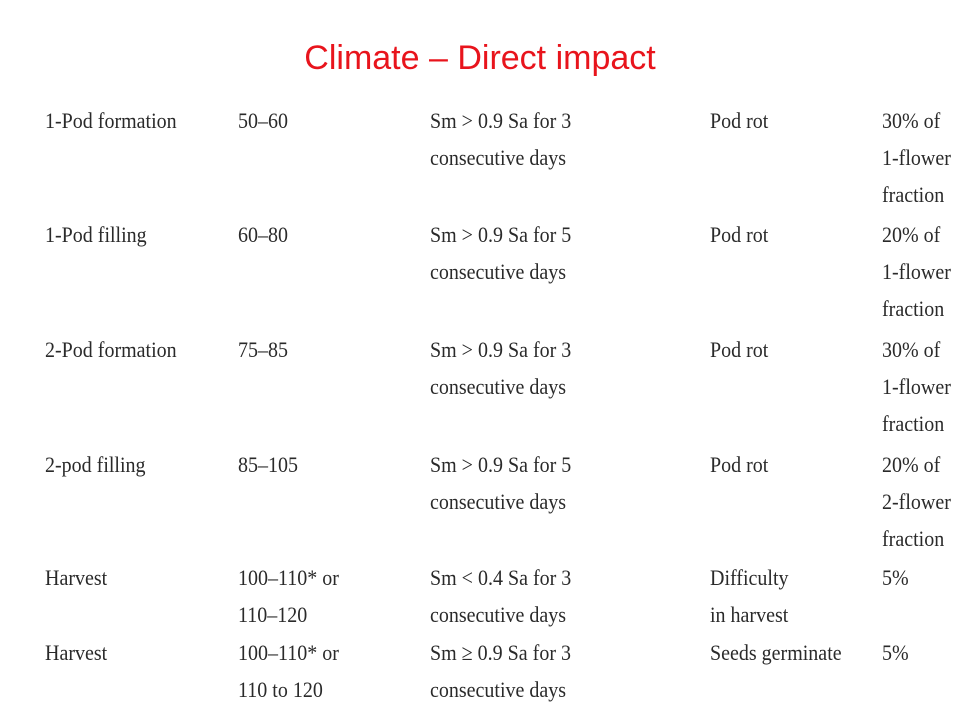 This screenshot has height=720, width=960. I want to click on days-cell: 50–60, so click(263, 121).